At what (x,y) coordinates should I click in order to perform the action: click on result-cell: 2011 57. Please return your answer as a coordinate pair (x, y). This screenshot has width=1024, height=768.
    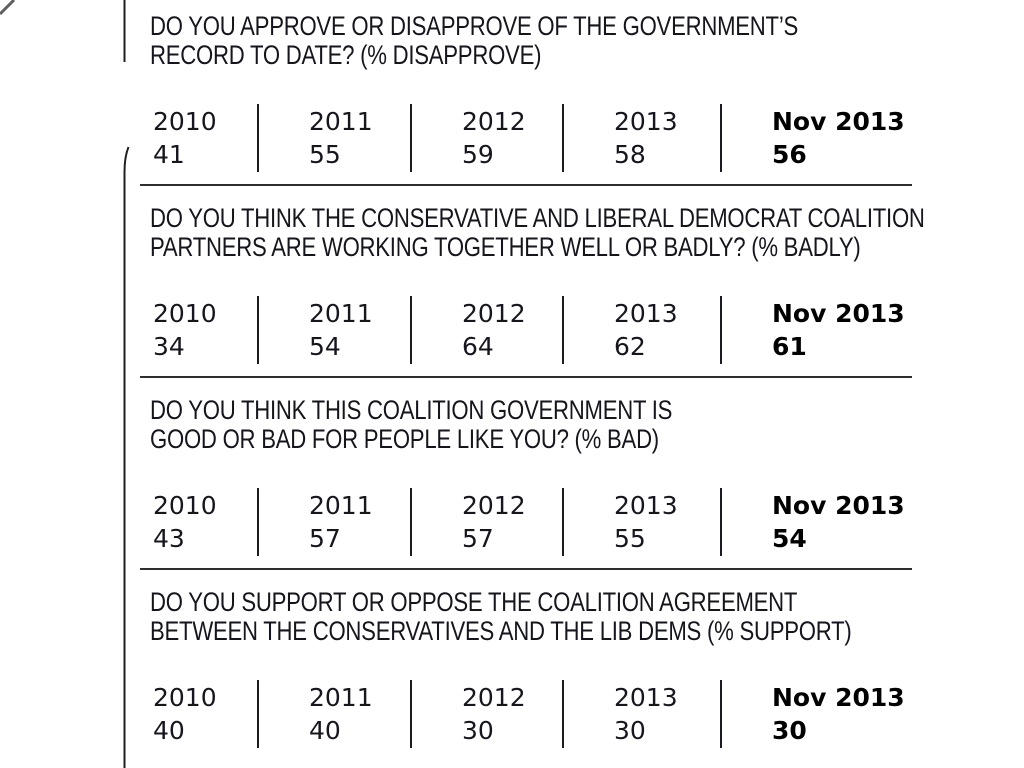
    Looking at the image, I should click on (333, 522).